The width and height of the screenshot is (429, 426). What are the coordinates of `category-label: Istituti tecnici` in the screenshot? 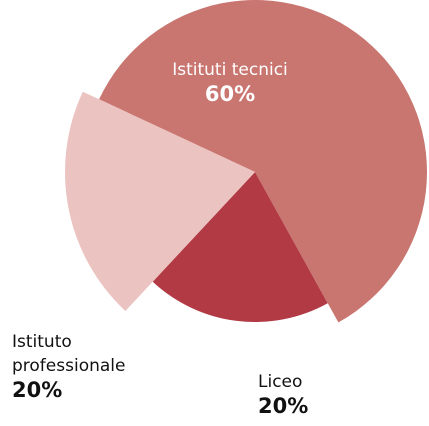 It's located at (230, 70).